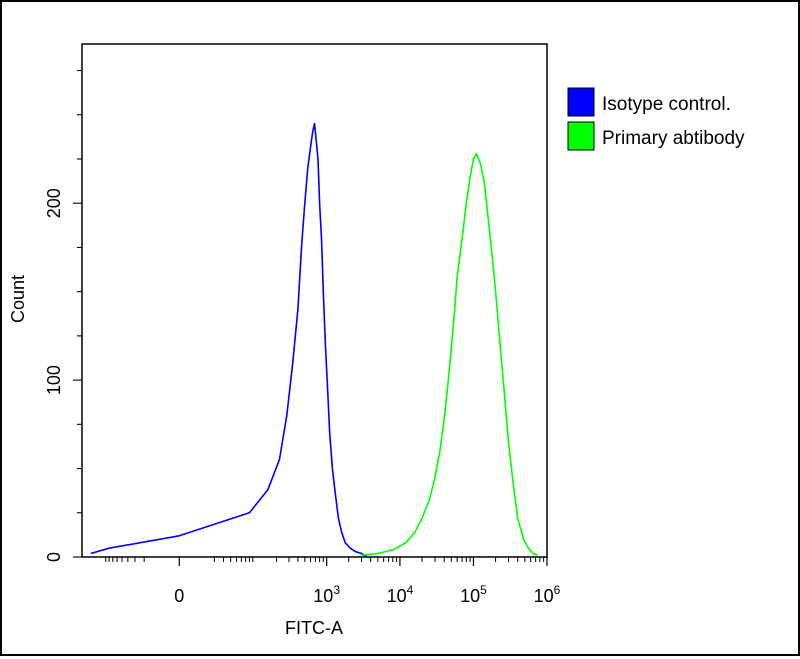 The width and height of the screenshot is (800, 659). What do you see at coordinates (666, 104) in the screenshot?
I see `legend-label: Isotype control.` at bounding box center [666, 104].